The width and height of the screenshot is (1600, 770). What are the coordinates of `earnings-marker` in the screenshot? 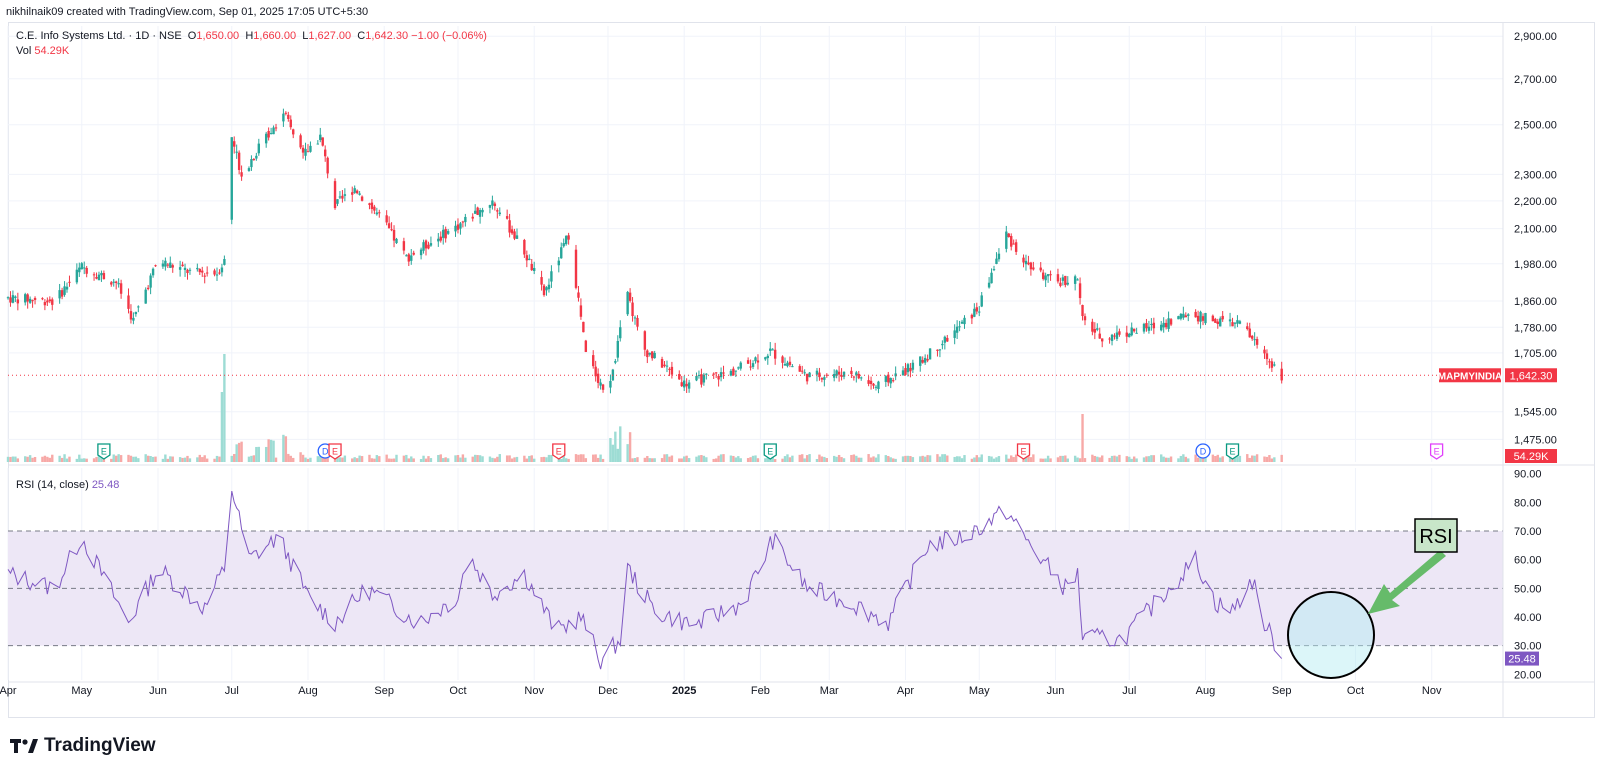 It's located at (1023, 451).